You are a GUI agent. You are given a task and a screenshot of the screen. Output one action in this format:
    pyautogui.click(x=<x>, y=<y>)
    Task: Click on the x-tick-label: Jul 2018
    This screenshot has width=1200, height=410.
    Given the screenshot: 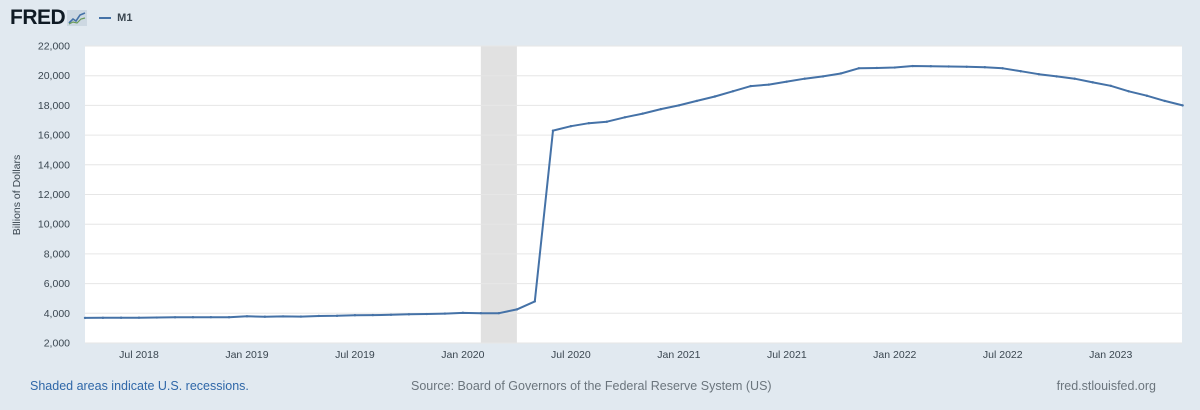 What is the action you would take?
    pyautogui.click(x=139, y=355)
    